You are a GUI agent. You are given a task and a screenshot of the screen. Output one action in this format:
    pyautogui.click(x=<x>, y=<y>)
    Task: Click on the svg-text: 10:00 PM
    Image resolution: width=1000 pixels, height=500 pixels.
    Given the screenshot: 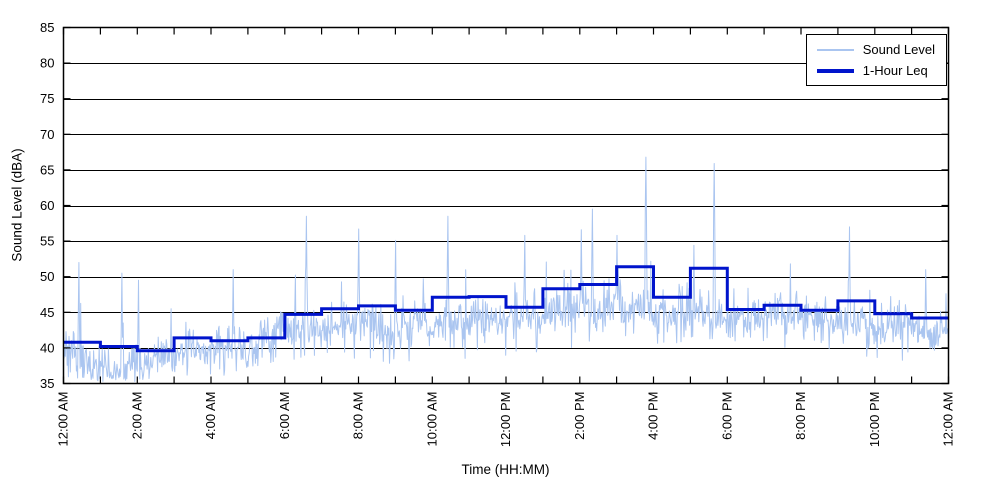 What is the action you would take?
    pyautogui.click(x=874, y=420)
    